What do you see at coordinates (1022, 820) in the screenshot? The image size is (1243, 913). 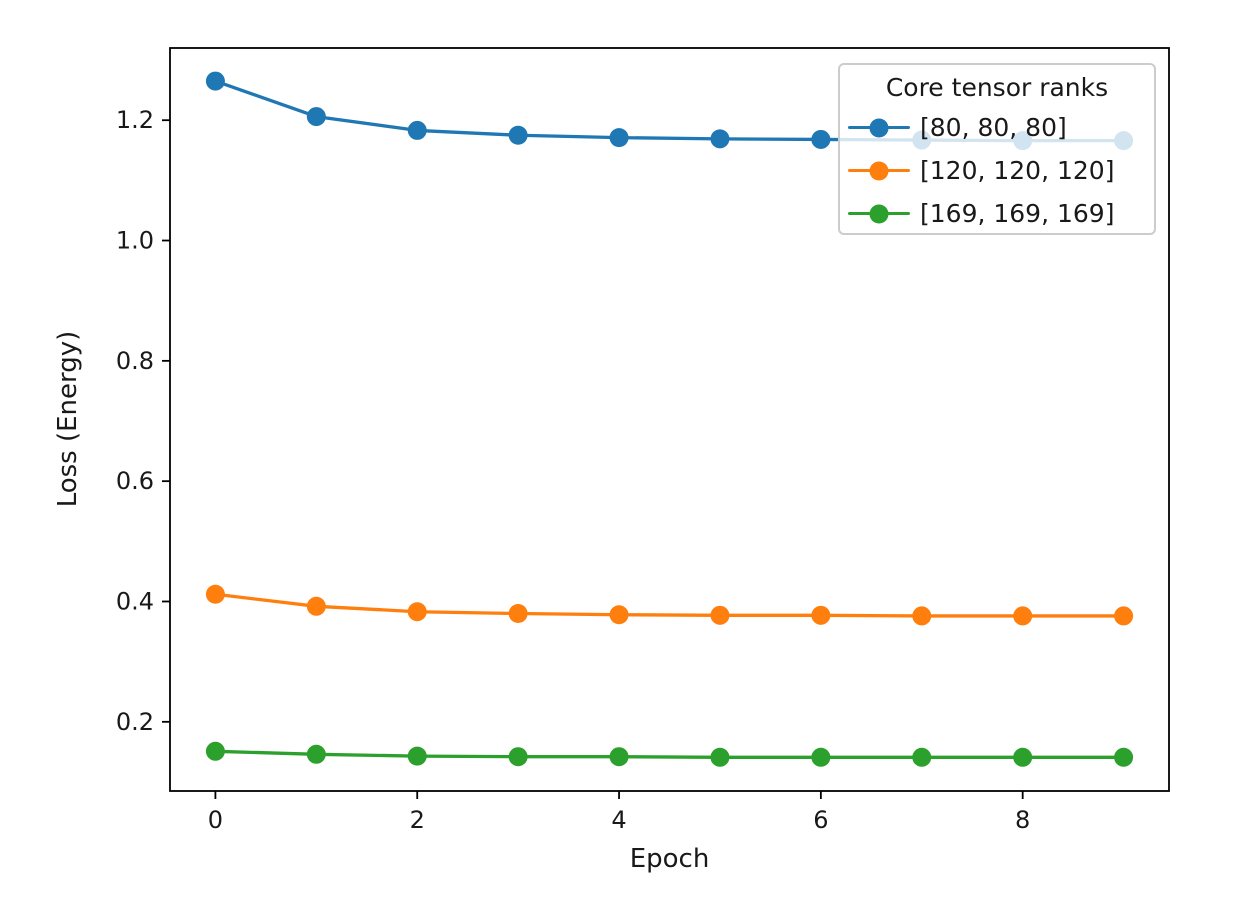 I see `x-tick-label-4: 8` at bounding box center [1022, 820].